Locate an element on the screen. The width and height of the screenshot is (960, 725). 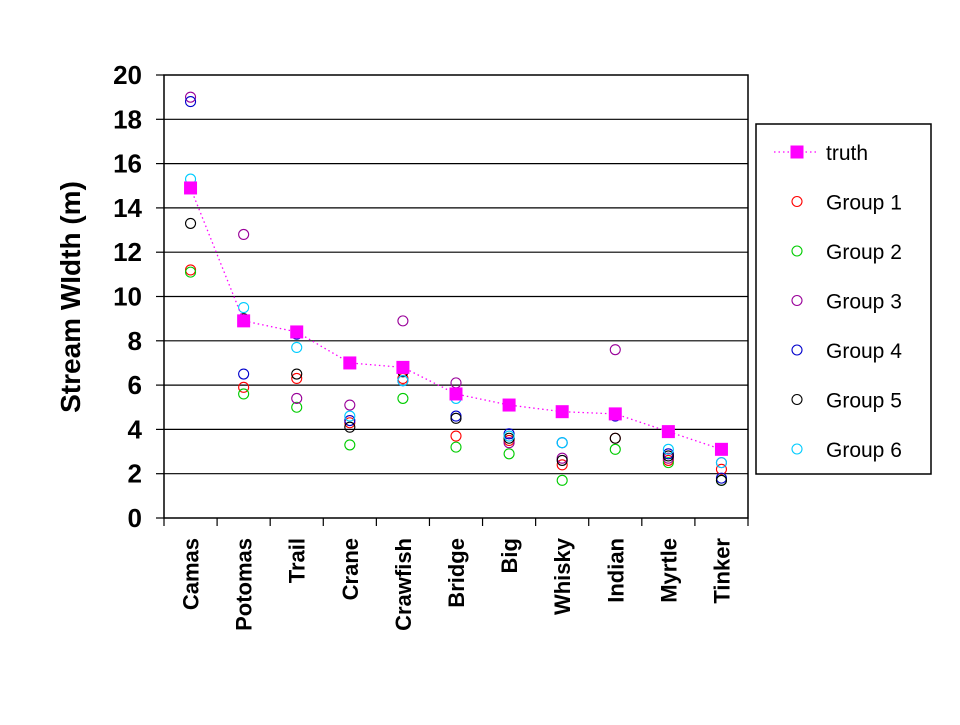
x-tick-label: Potomas is located at coordinates (244, 584).